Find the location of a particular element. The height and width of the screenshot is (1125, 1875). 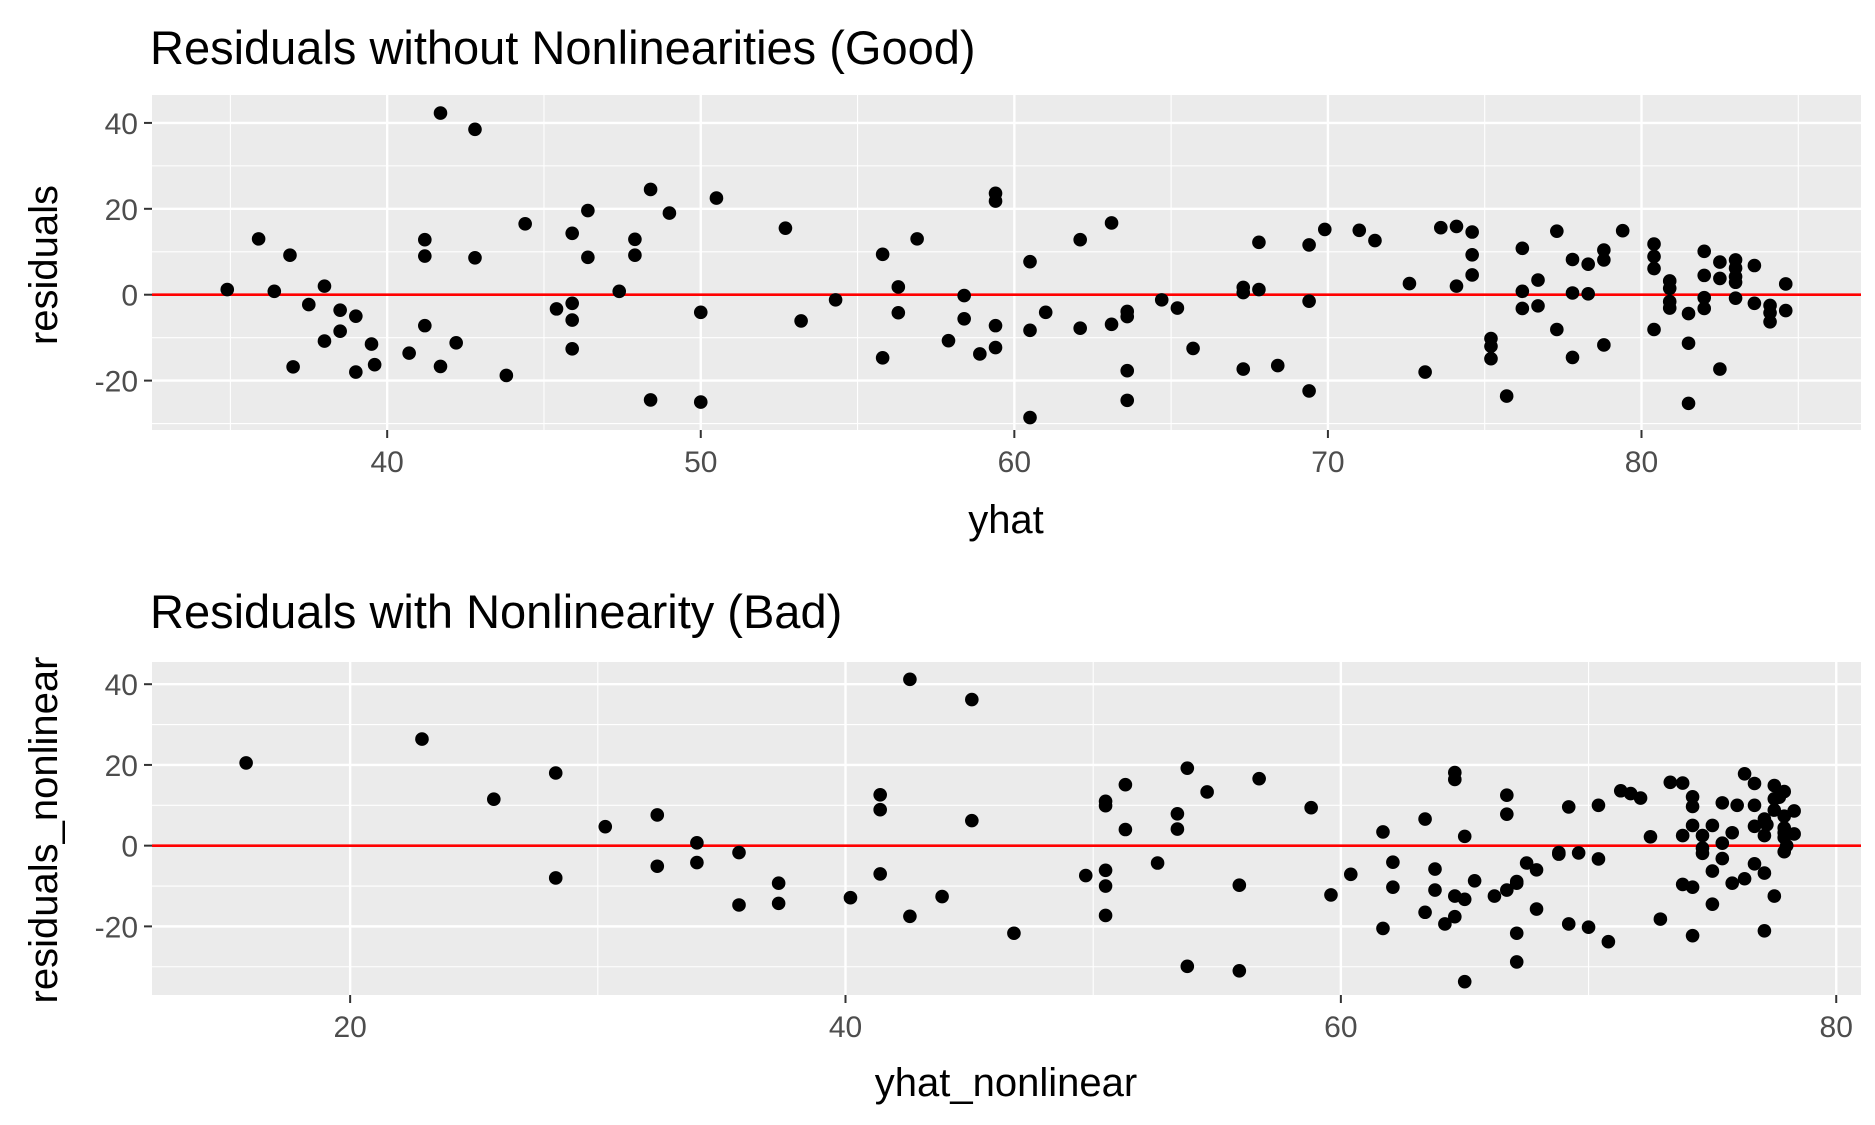

x-axis-good: 40 50 60 70 80 is located at coordinates (1014, 454).